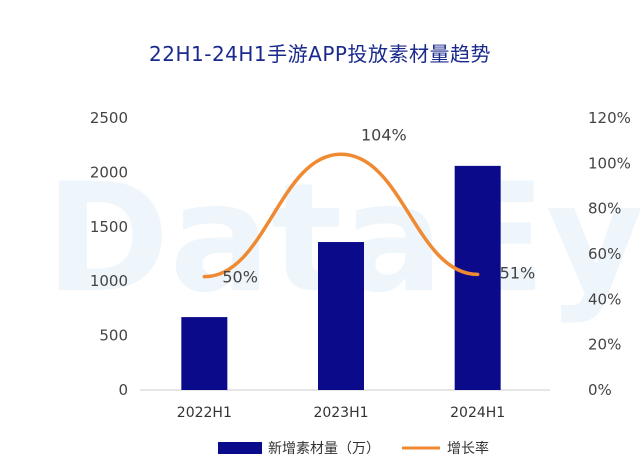  What do you see at coordinates (123, 390) in the screenshot?
I see `y-left-tick-label: 0` at bounding box center [123, 390].